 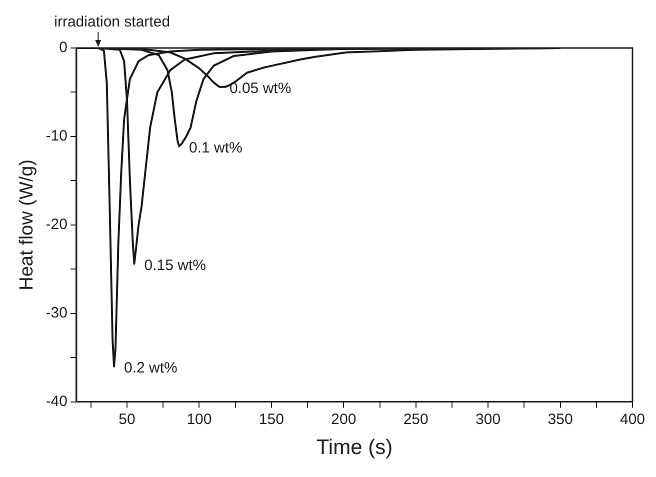 What do you see at coordinates (57, 136) in the screenshot?
I see `y-tick-label: -10` at bounding box center [57, 136].